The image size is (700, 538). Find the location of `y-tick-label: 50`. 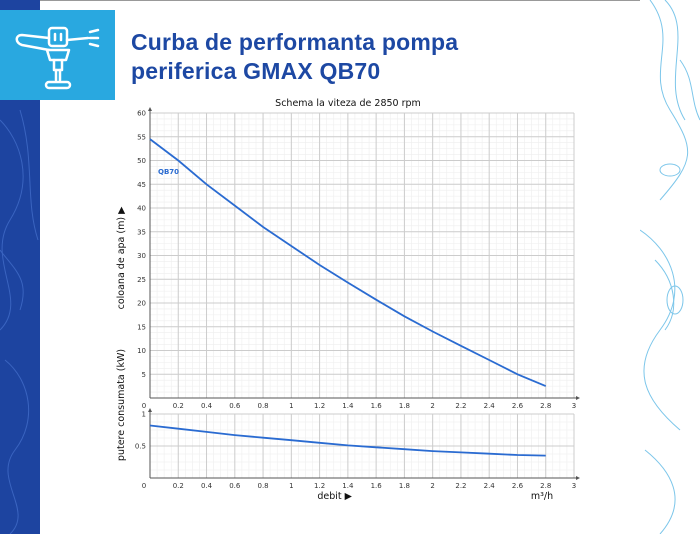

y-tick-label: 50 is located at coordinates (141, 161).